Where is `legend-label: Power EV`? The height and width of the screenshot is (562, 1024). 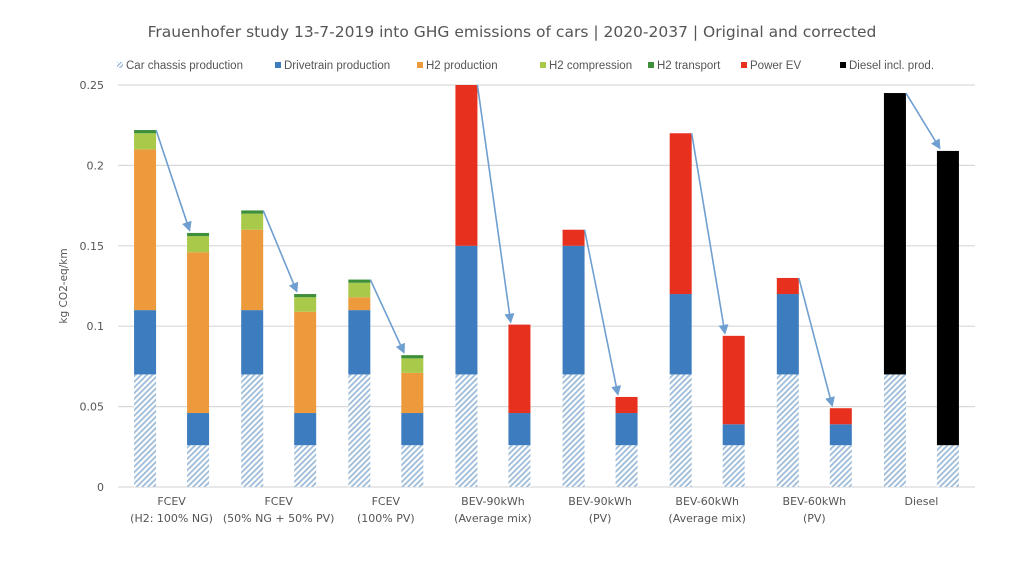 legend-label: Power EV is located at coordinates (775, 66).